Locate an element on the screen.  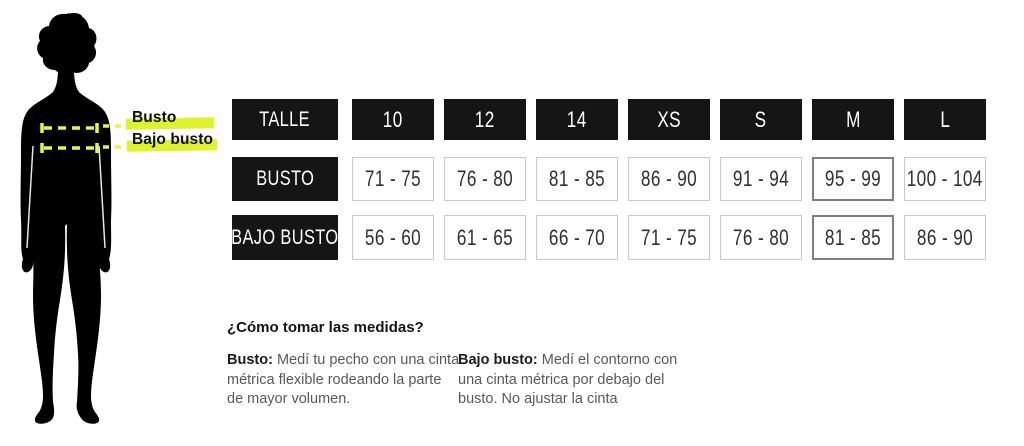
underbust-value-xs: 71 - 75 is located at coordinates (669, 237).